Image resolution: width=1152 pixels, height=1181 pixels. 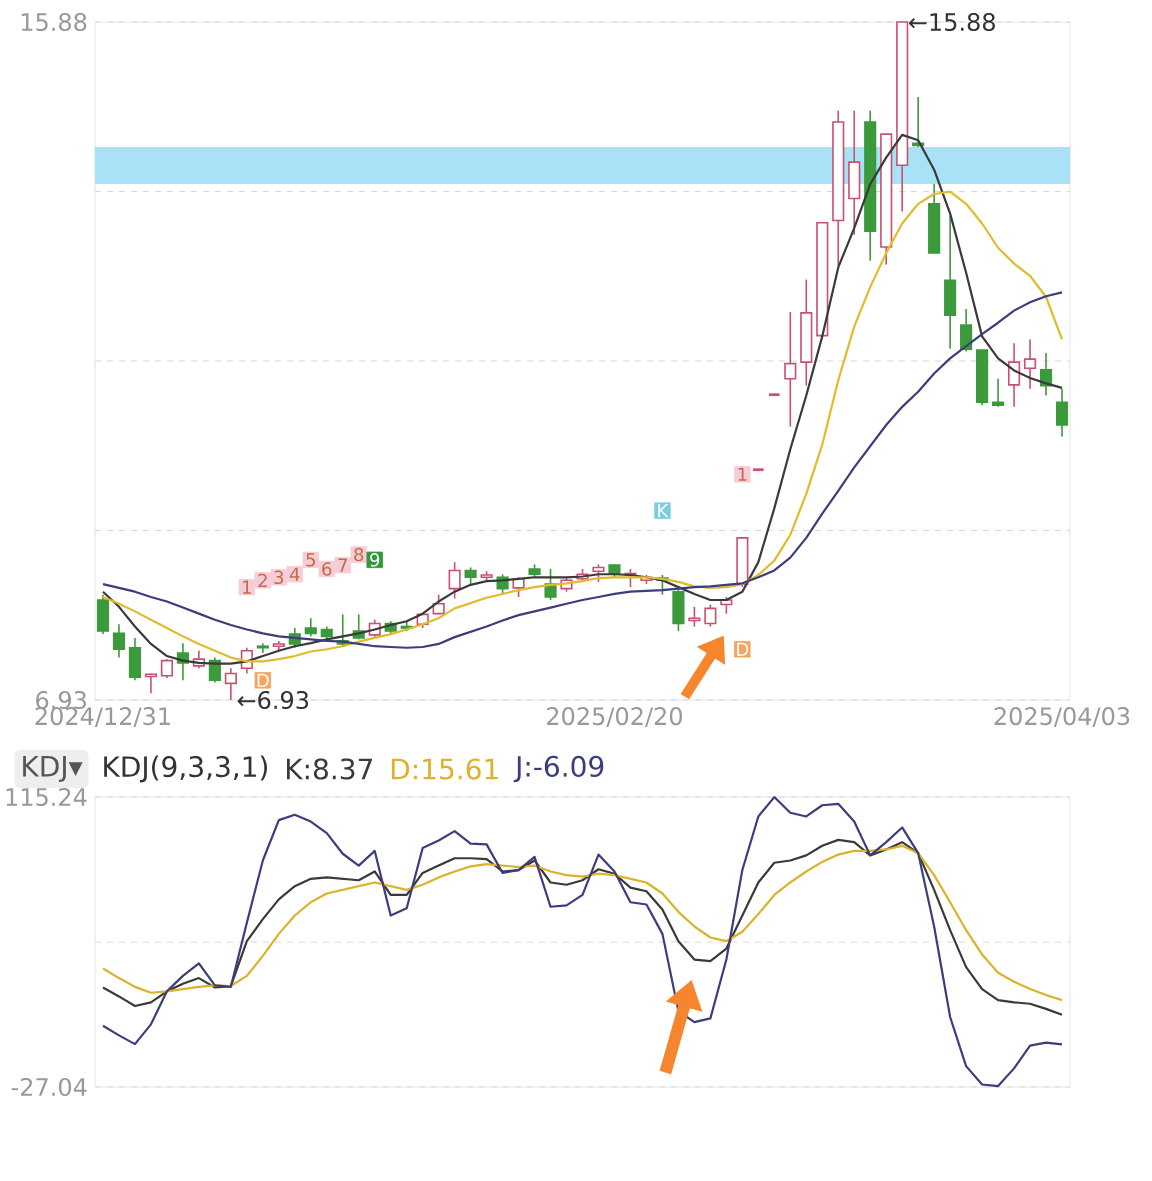 What do you see at coordinates (279, 577) in the screenshot?
I see `annotation: 3` at bounding box center [279, 577].